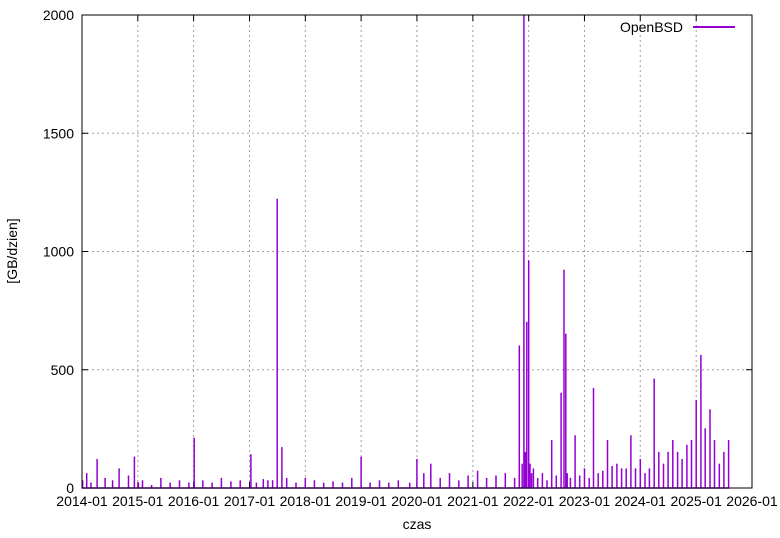 This screenshot has height=538, width=780. What do you see at coordinates (417, 524) in the screenshot?
I see `x-axis-title: czas` at bounding box center [417, 524].